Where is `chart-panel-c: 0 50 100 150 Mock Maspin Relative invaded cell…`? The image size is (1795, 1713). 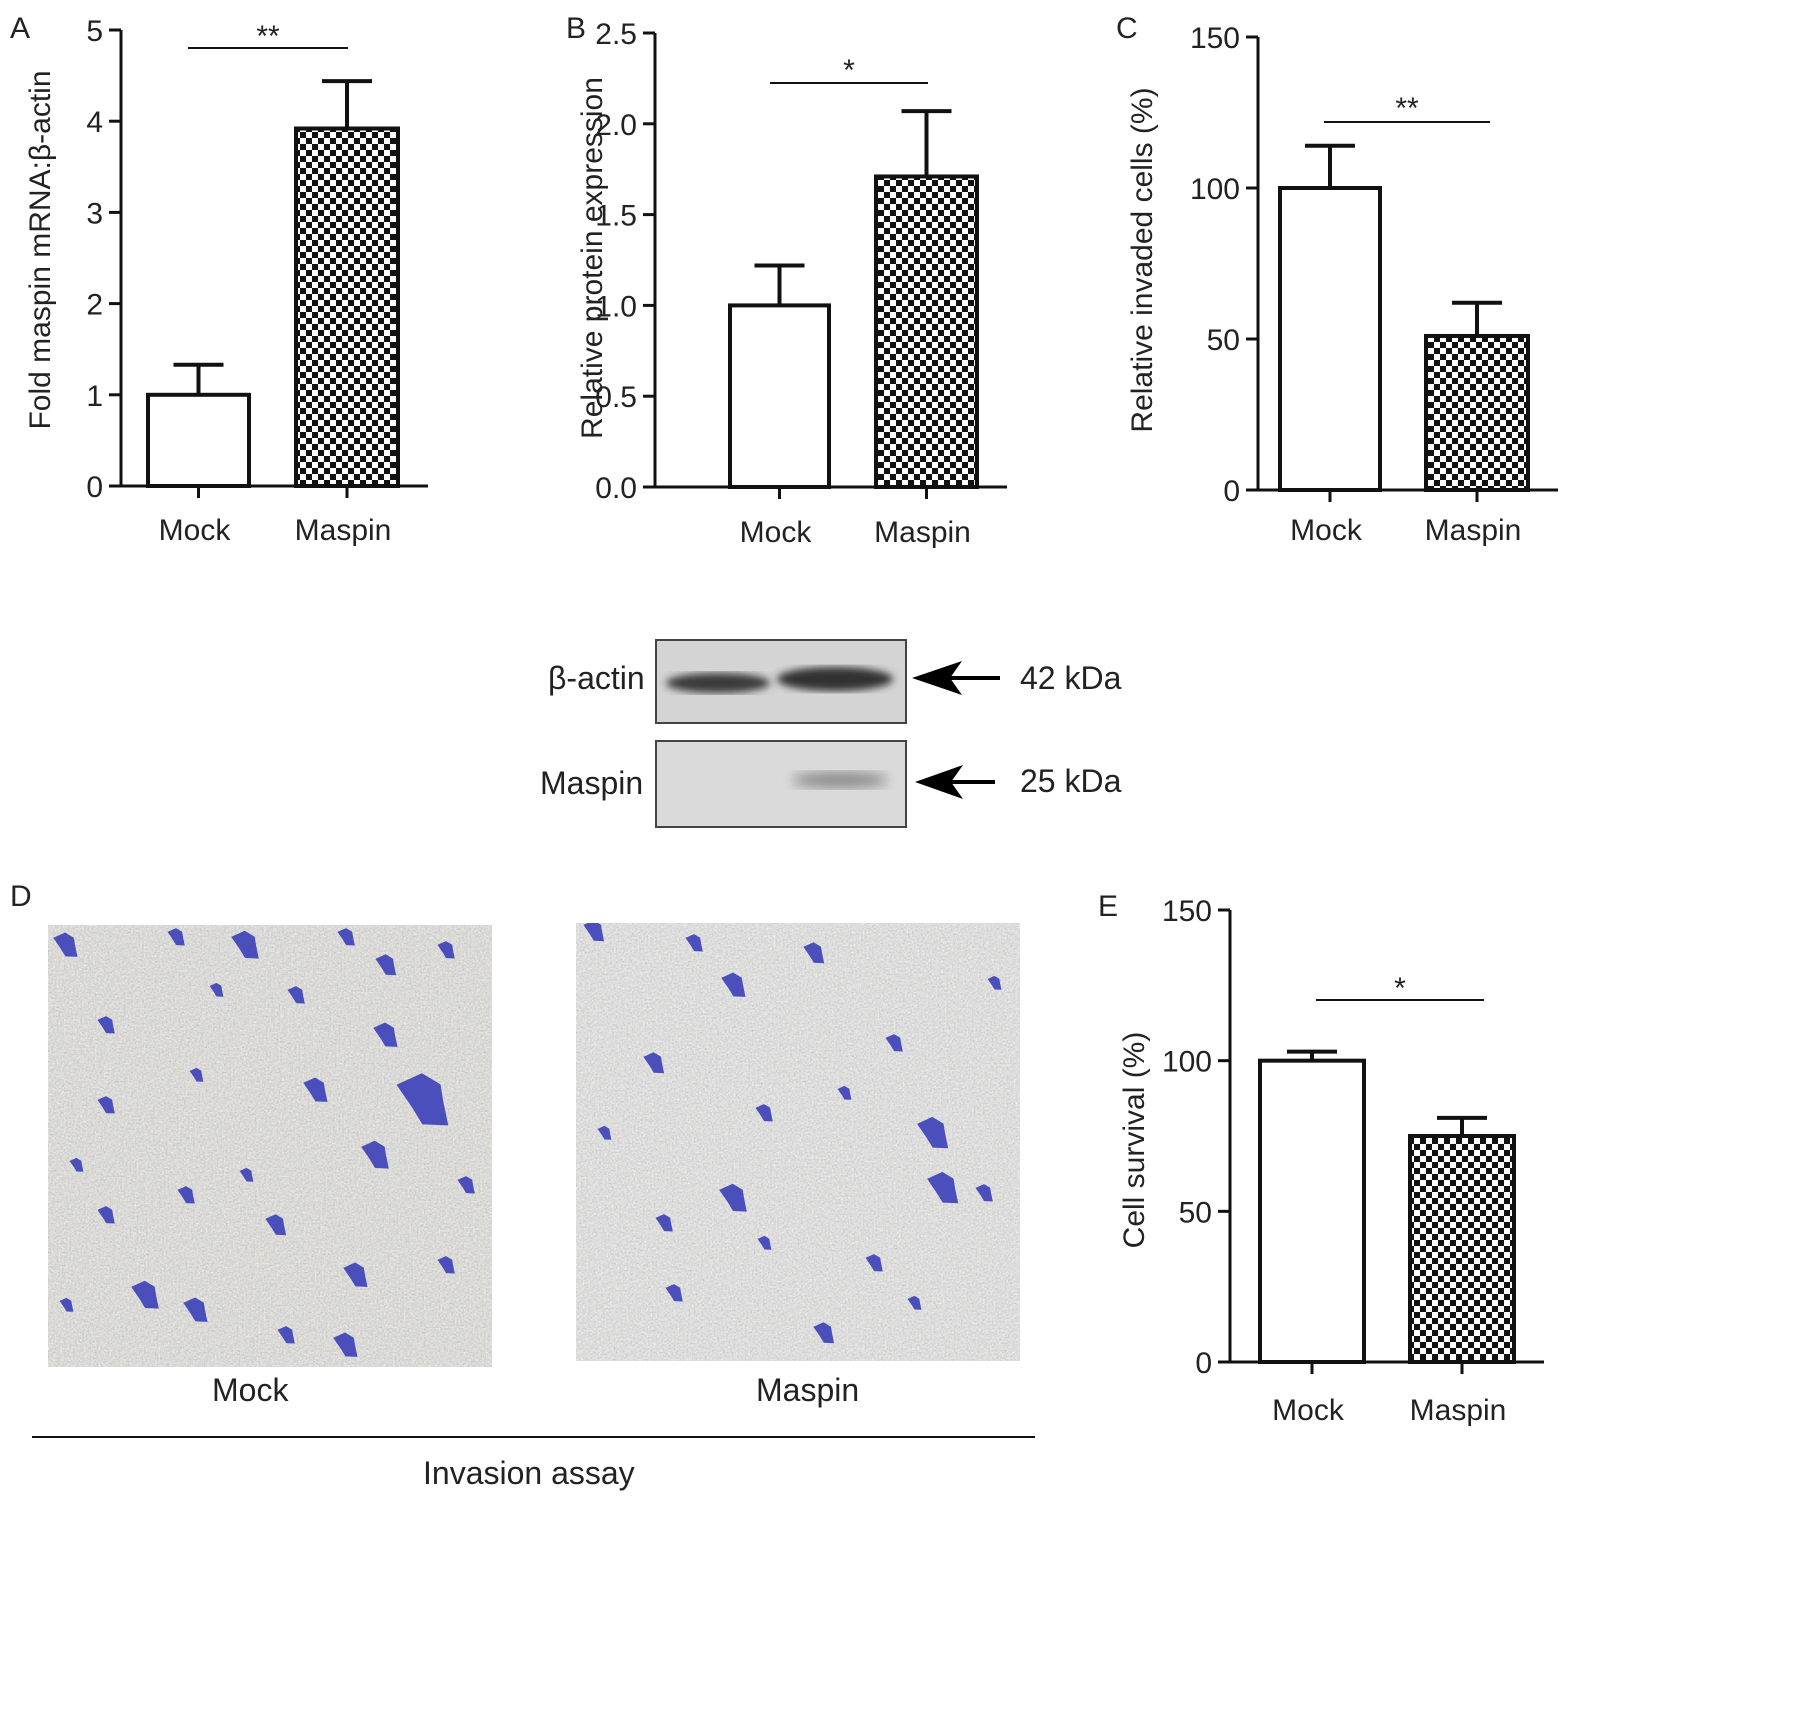
chart-panel-c: 0 50 100 150 Mock Maspin Relative invaded cell… is located at coordinates (1342, 284).